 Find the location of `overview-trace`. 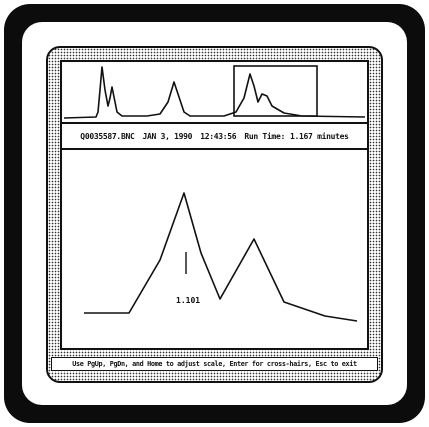

overview-trace is located at coordinates (214, 92).